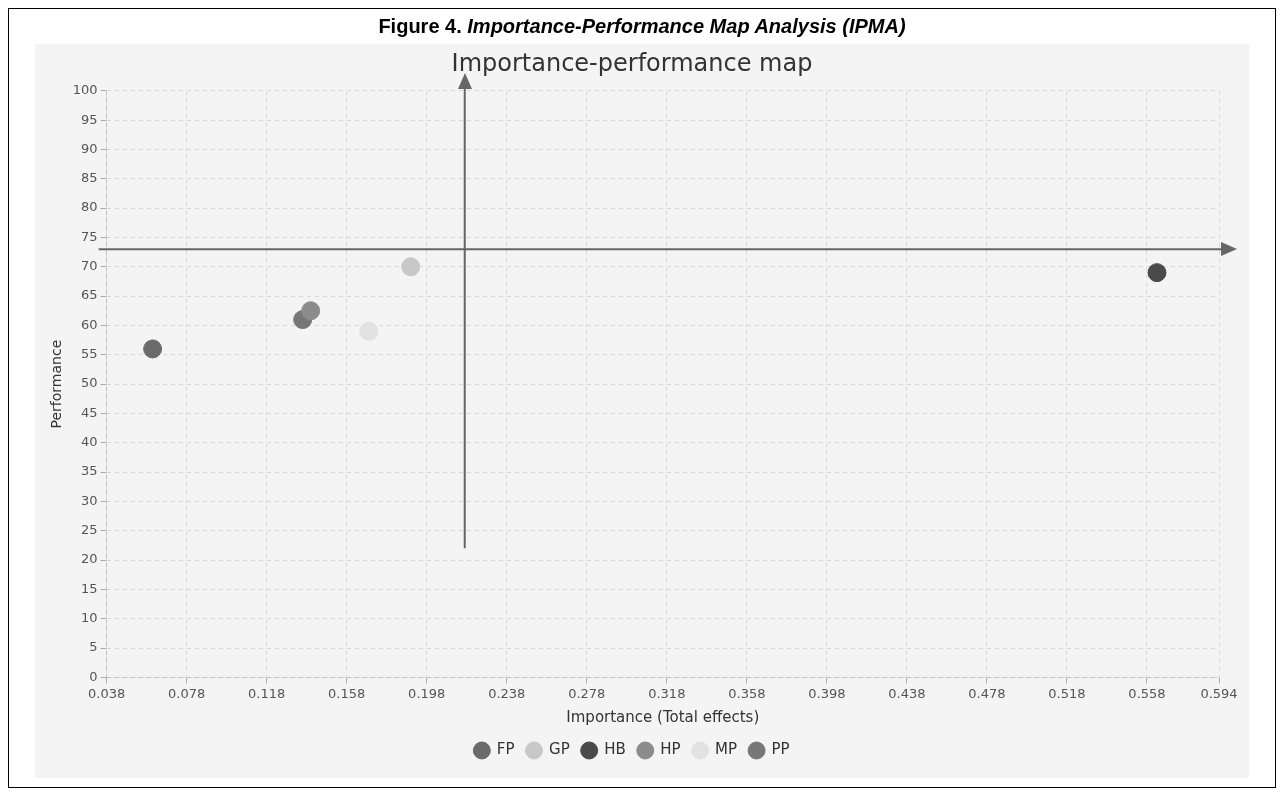 This screenshot has height=799, width=1286. Describe the element at coordinates (587, 693) in the screenshot. I see `x-tick-label: 0.278` at that location.